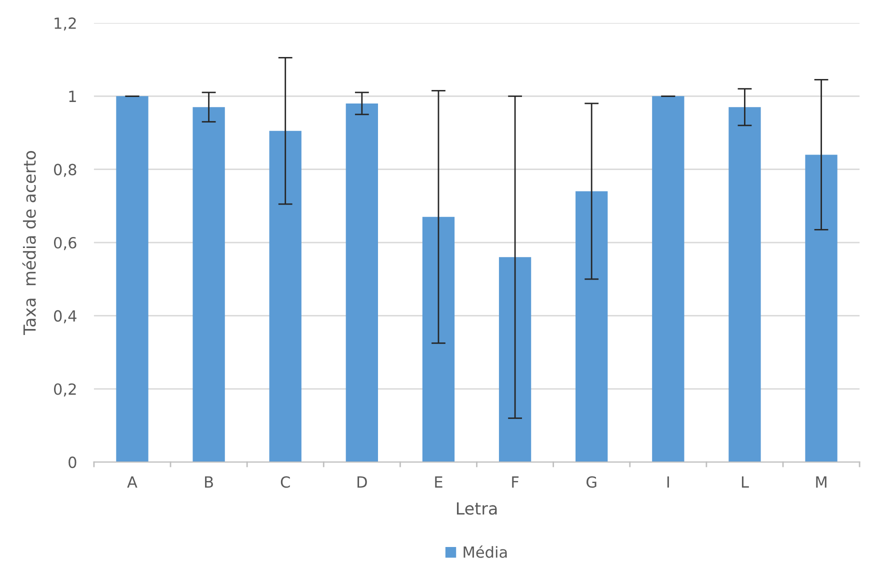 This screenshot has height=574, width=870. What do you see at coordinates (72, 96) in the screenshot?
I see `y-tick-label: 1` at bounding box center [72, 96].